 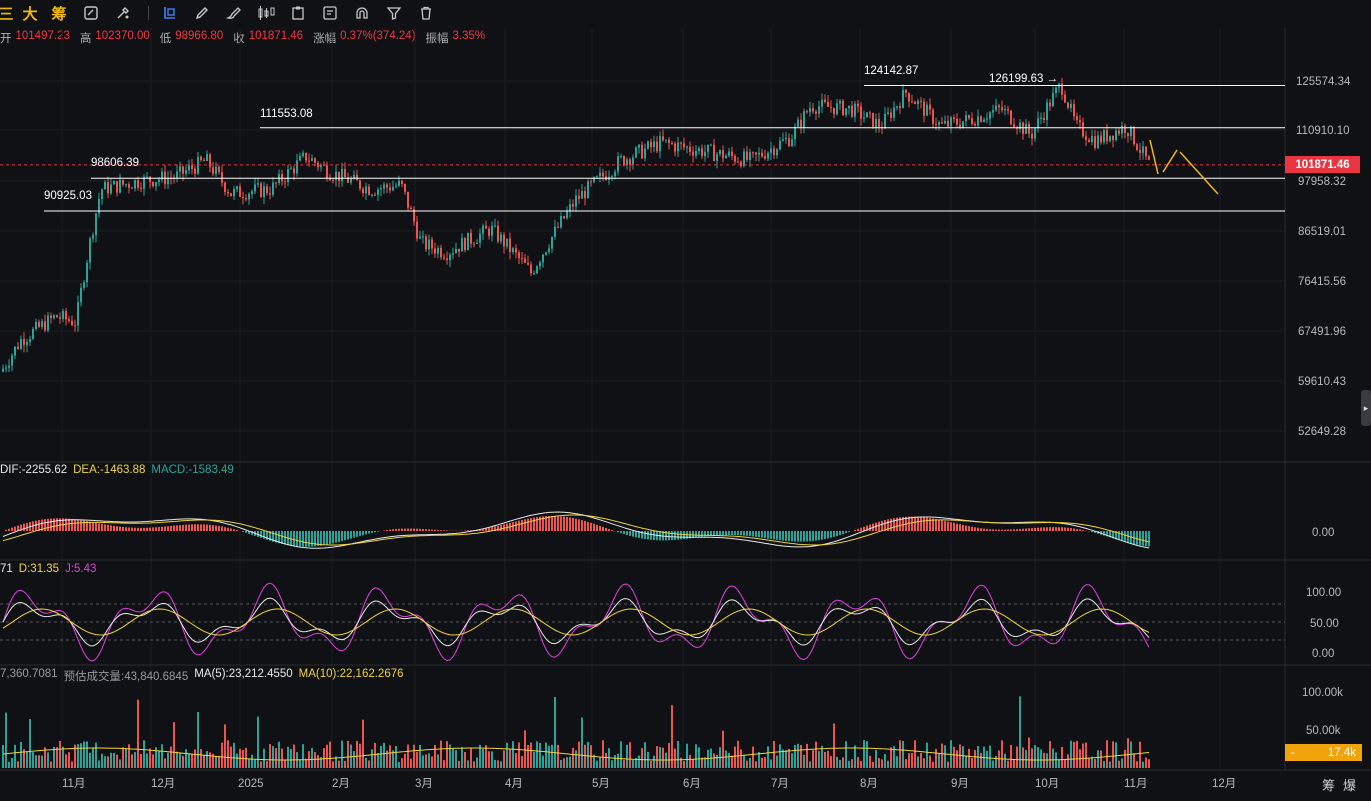 What do you see at coordinates (276, 36) in the screenshot?
I see `close-value: 101871.46` at bounding box center [276, 36].